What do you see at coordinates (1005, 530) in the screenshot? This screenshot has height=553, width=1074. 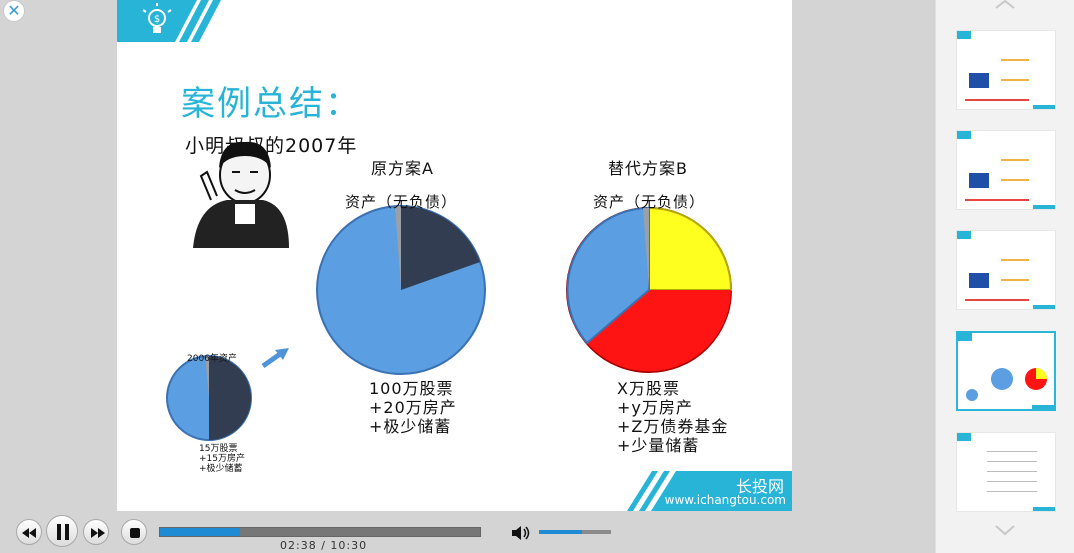 I see `scroll-down-icon` at bounding box center [1005, 530].